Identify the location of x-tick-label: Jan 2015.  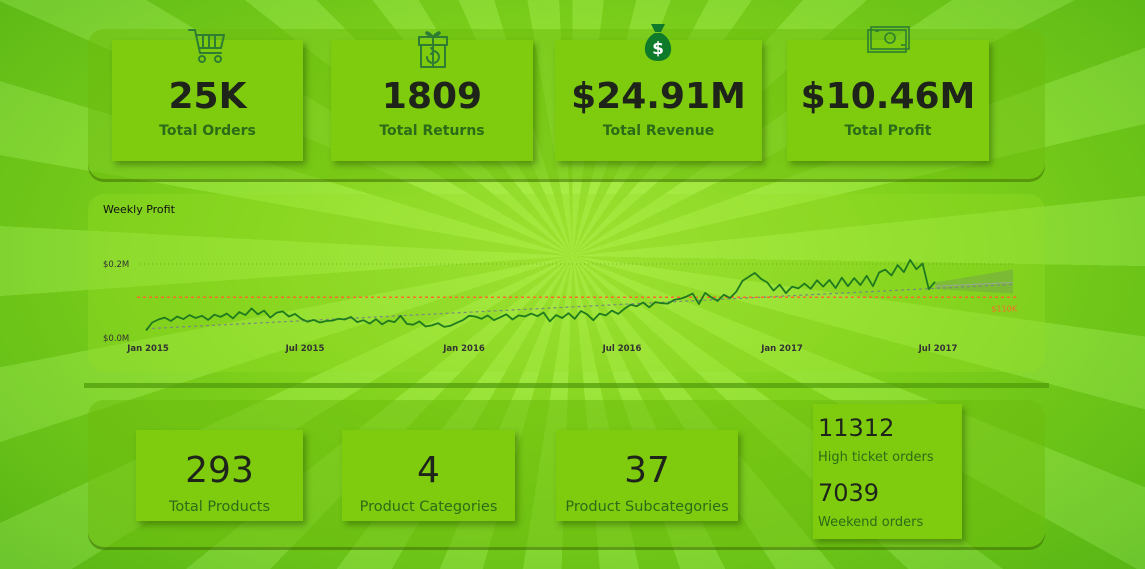
(147, 349).